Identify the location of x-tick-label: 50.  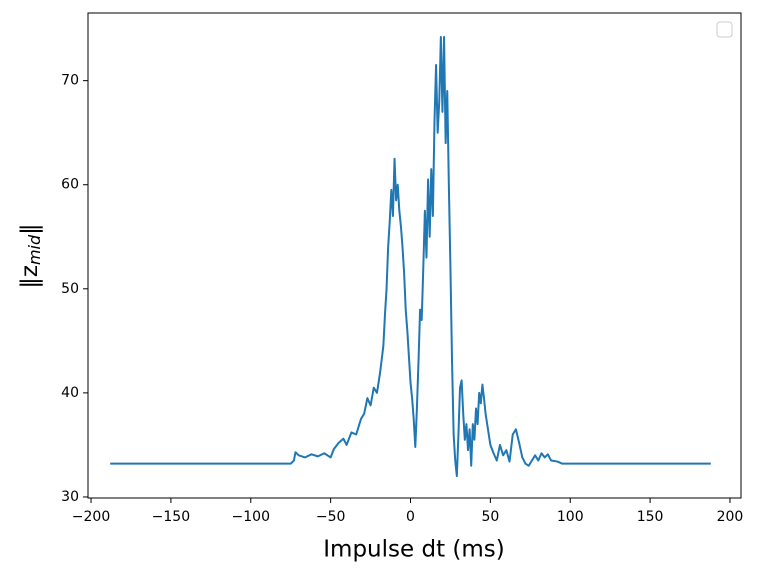
(490, 517).